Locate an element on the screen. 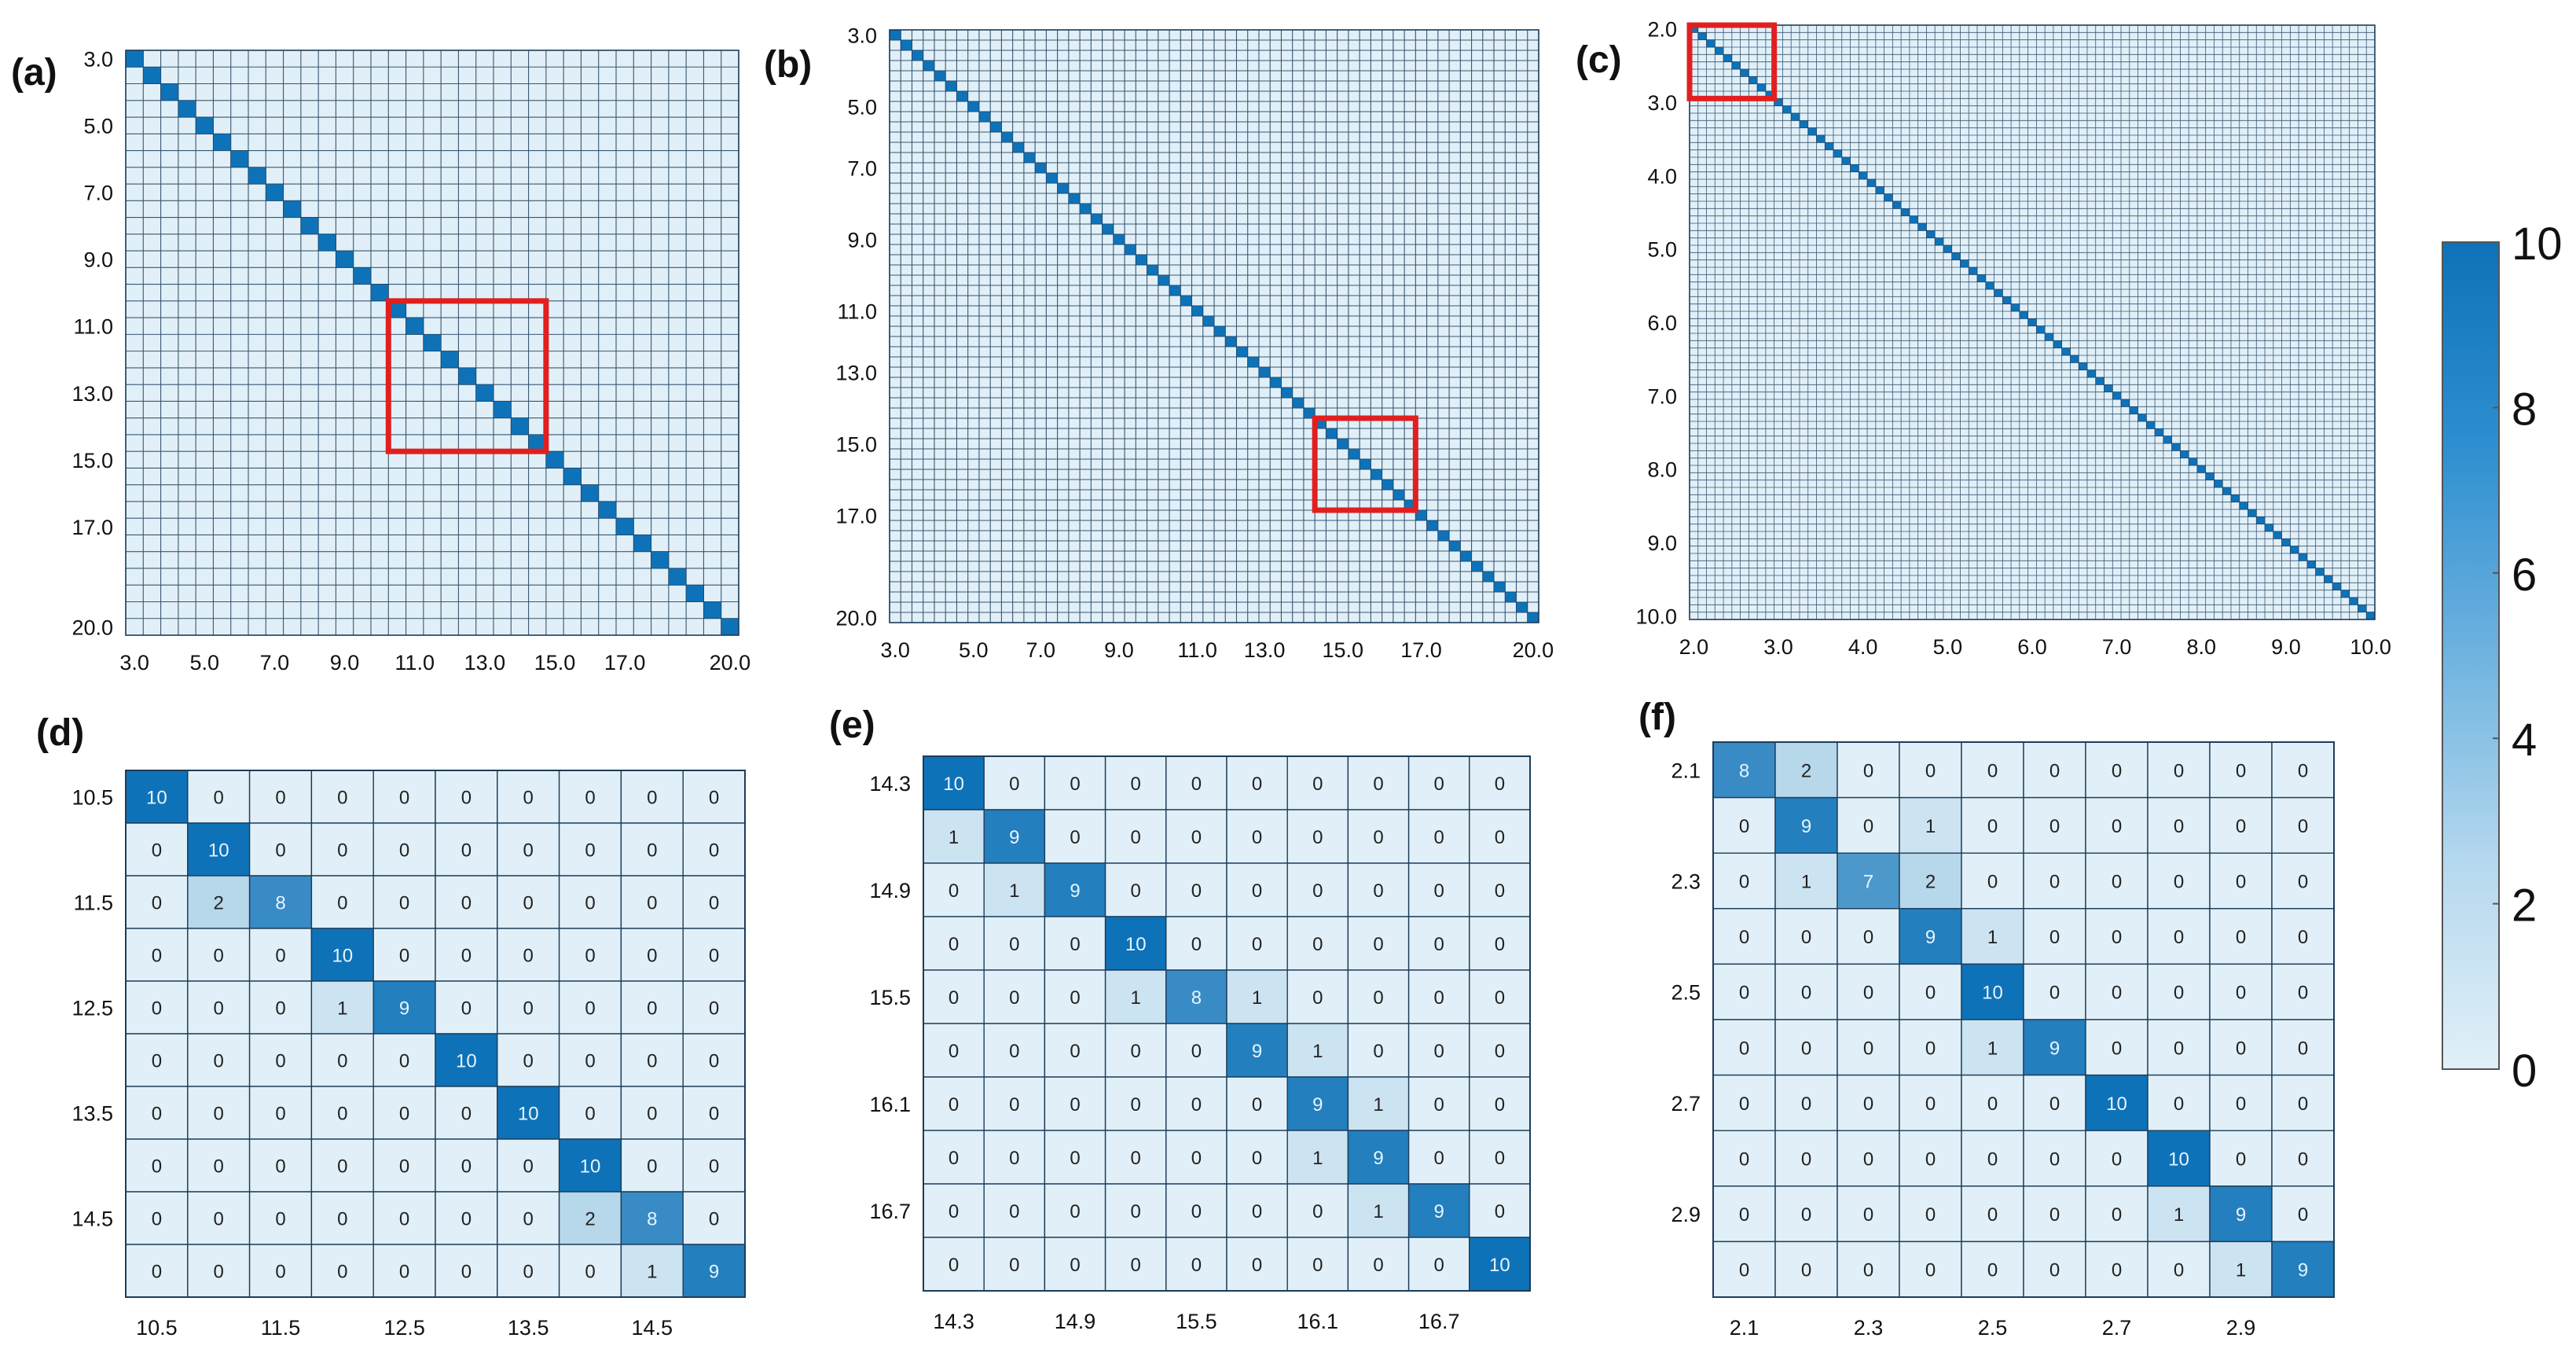 The image size is (2576, 1349). matrix-border is located at coordinates (435, 1034).